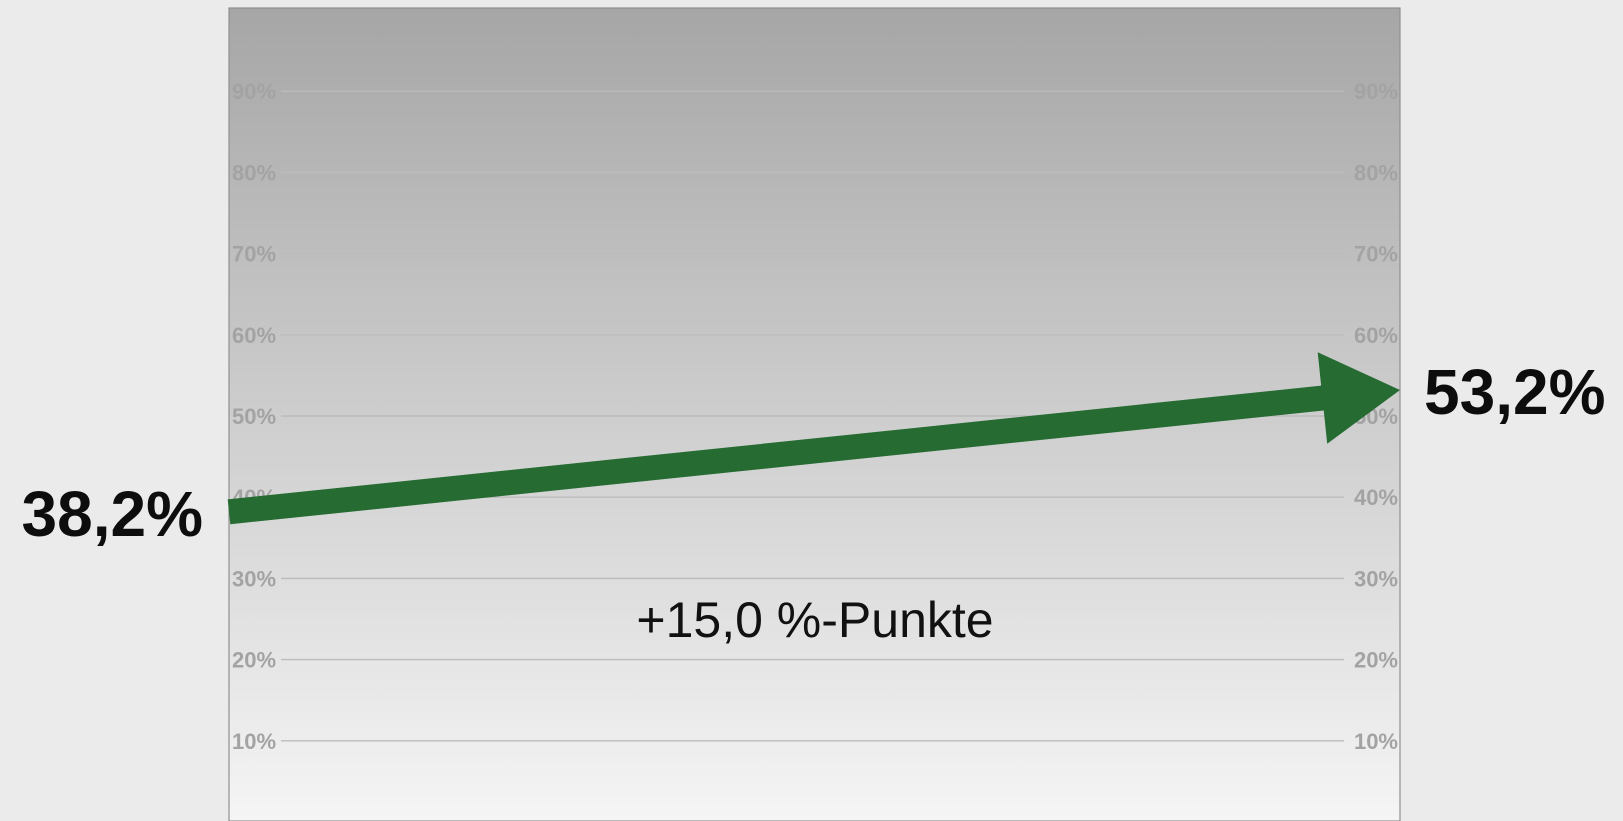  Describe the element at coordinates (778, 455) in the screenshot. I see `trend-arrow-shaft` at that location.